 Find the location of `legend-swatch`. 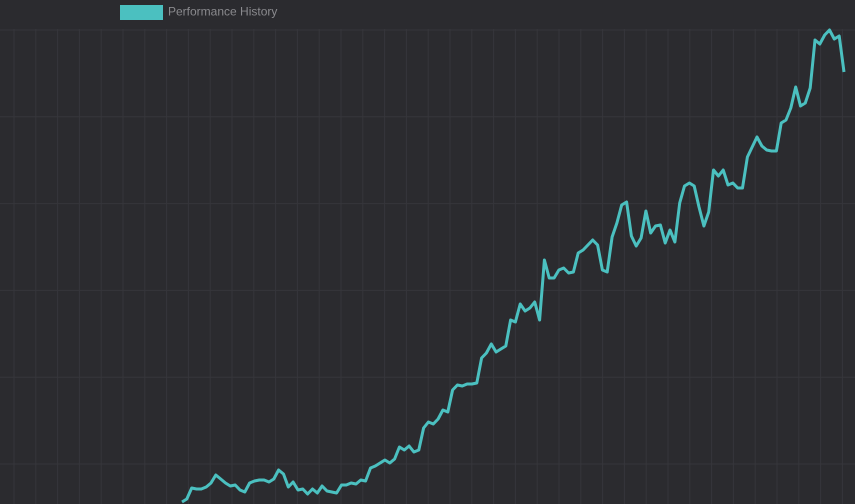

legend-swatch is located at coordinates (141, 12).